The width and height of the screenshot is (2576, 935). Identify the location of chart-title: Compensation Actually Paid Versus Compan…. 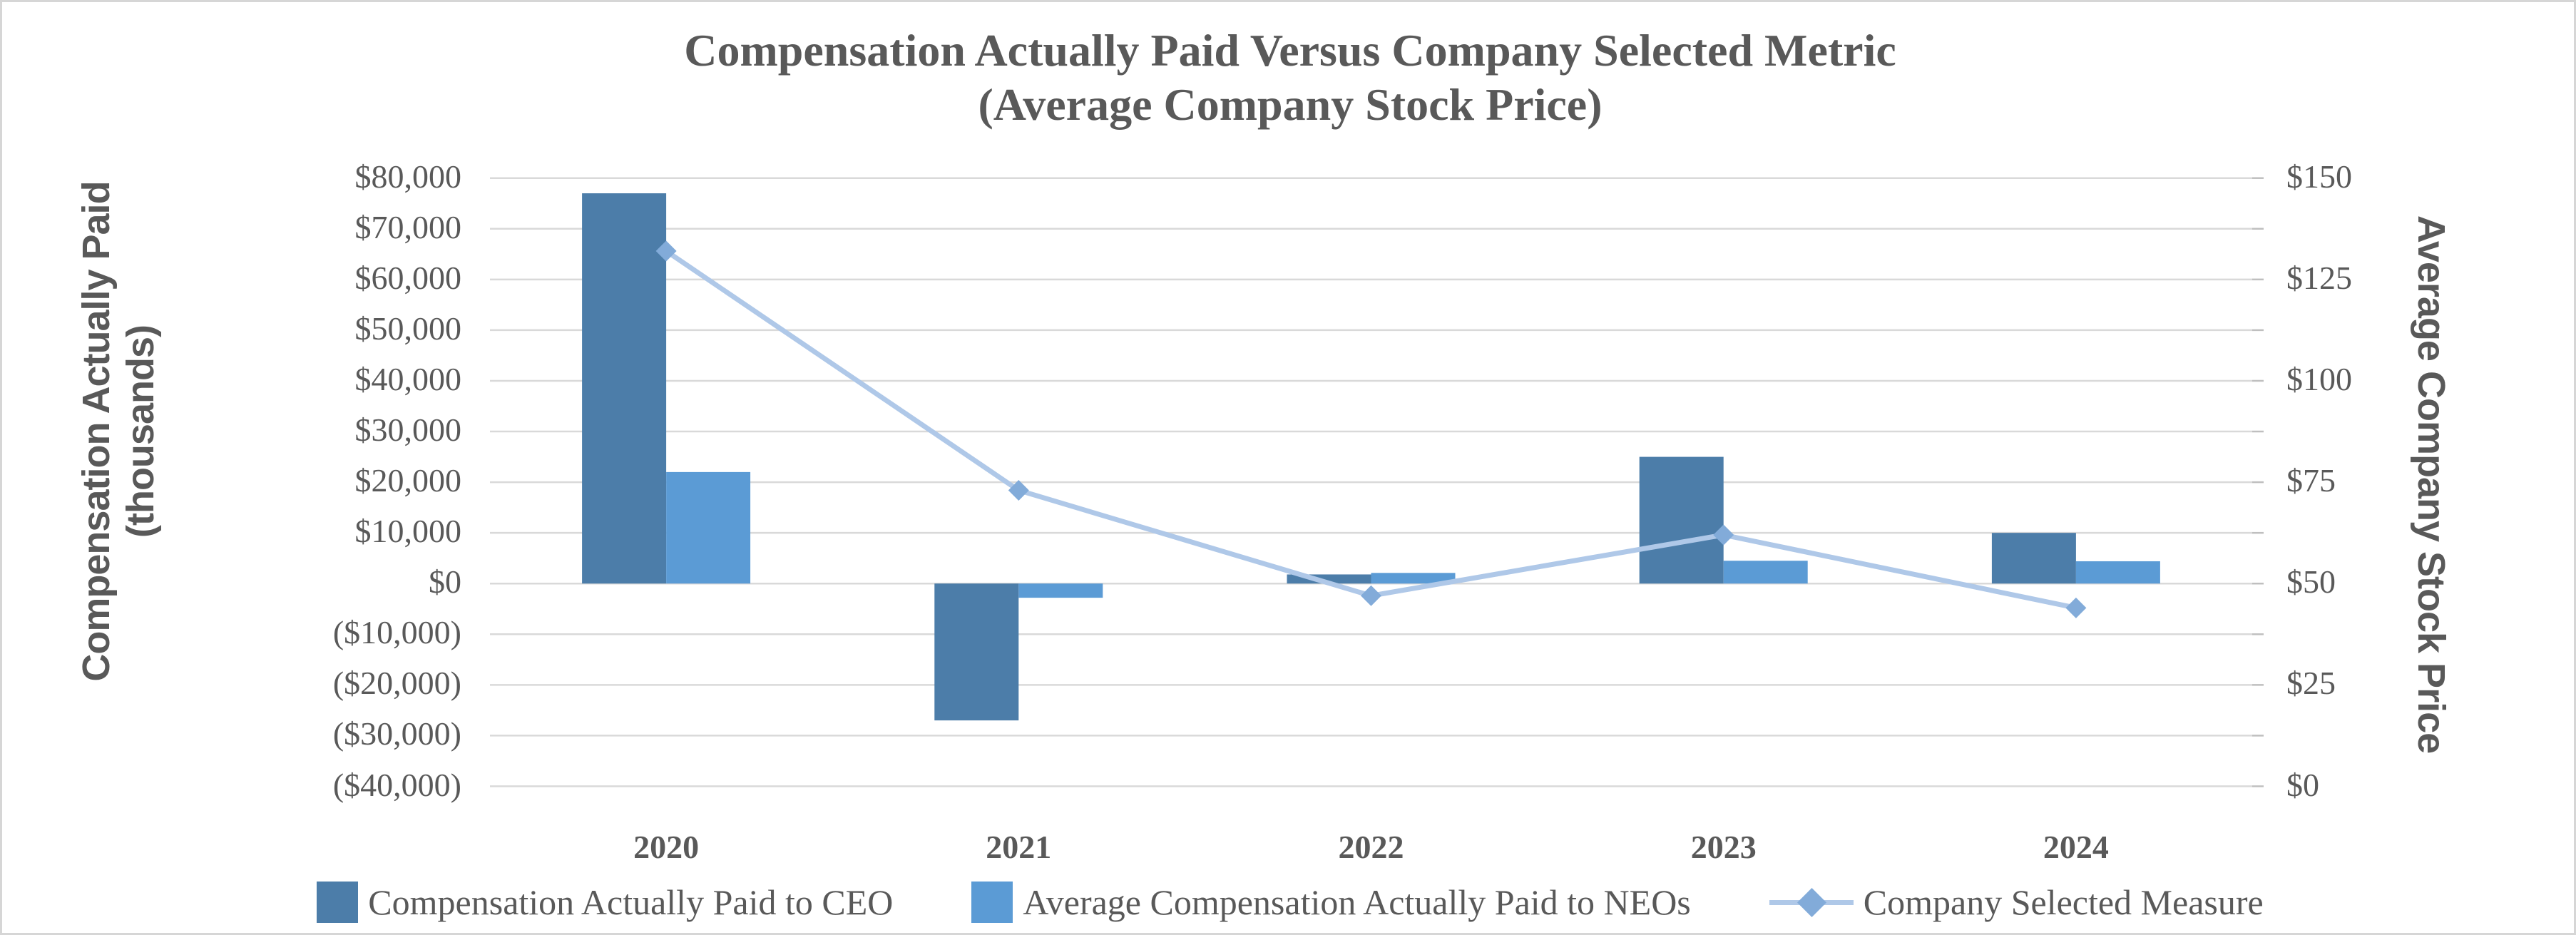
(1288, 78).